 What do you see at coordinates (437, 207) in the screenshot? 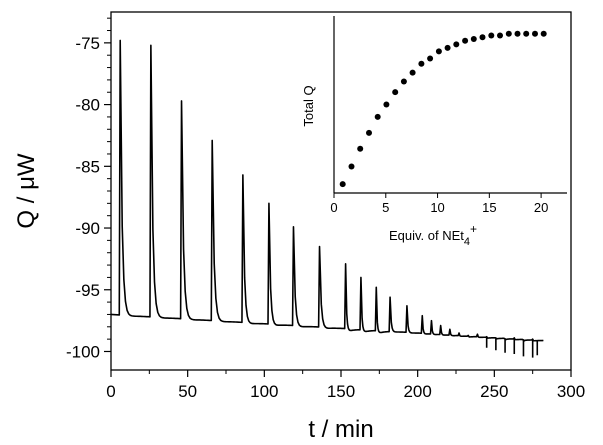
I see `inset-x-tick-label: 10` at bounding box center [437, 207].